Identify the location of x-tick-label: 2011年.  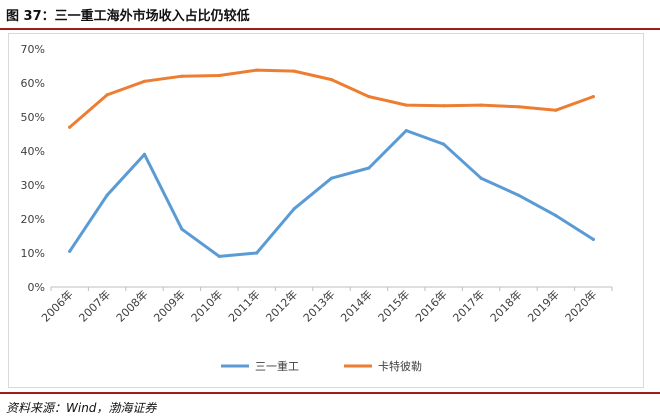
(243, 305).